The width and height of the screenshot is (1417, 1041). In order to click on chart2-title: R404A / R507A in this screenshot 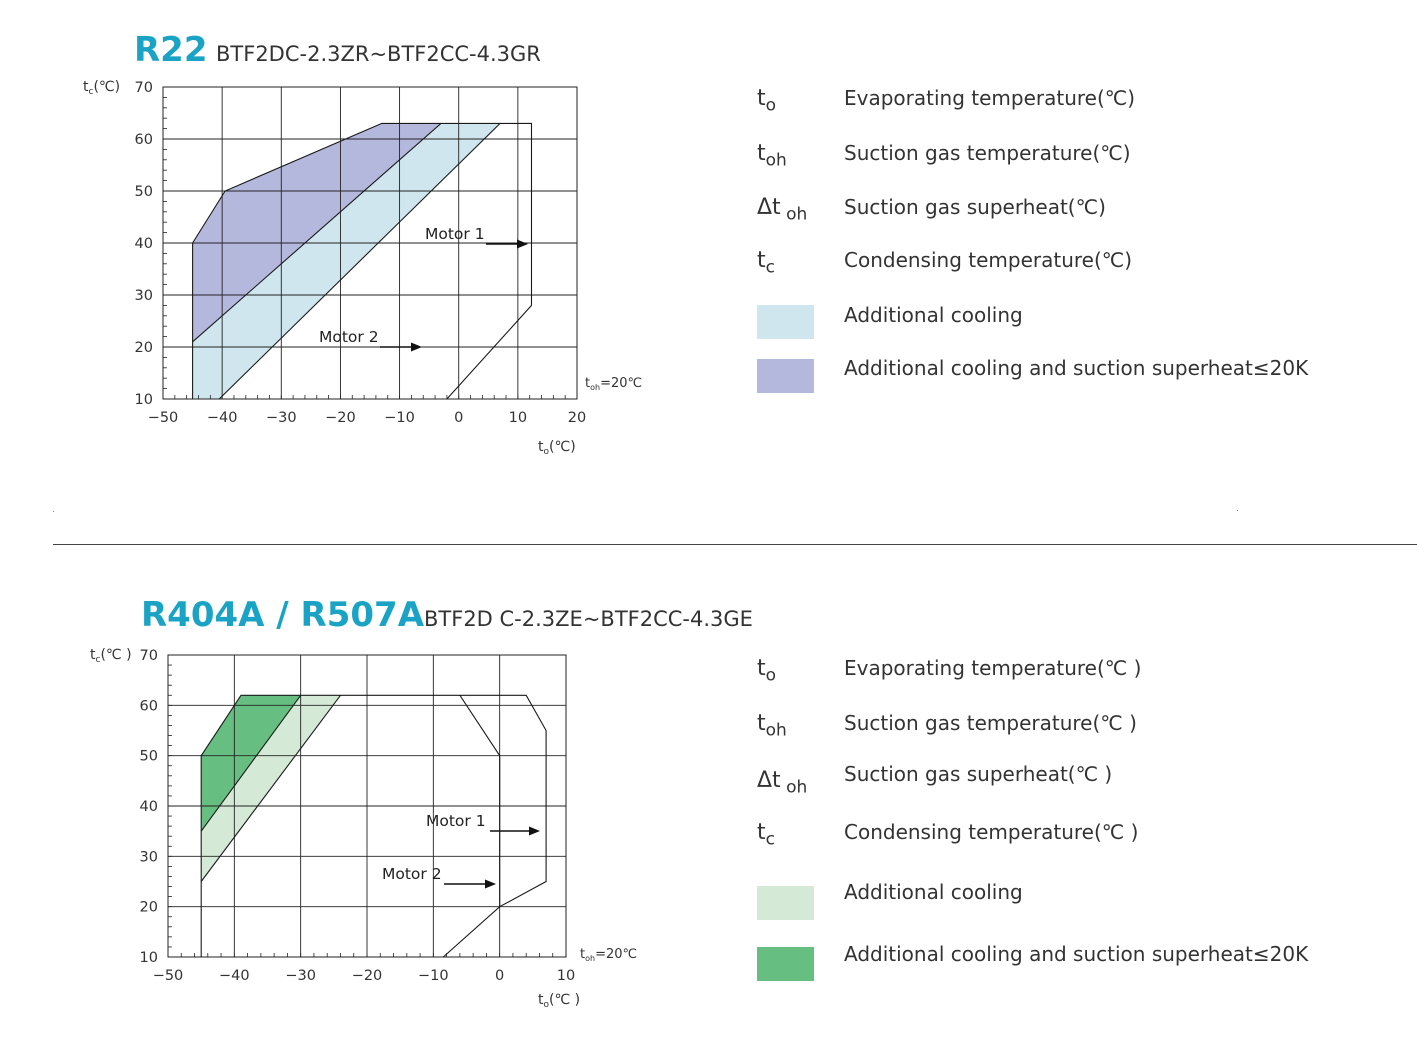, I will do `click(283, 615)`.